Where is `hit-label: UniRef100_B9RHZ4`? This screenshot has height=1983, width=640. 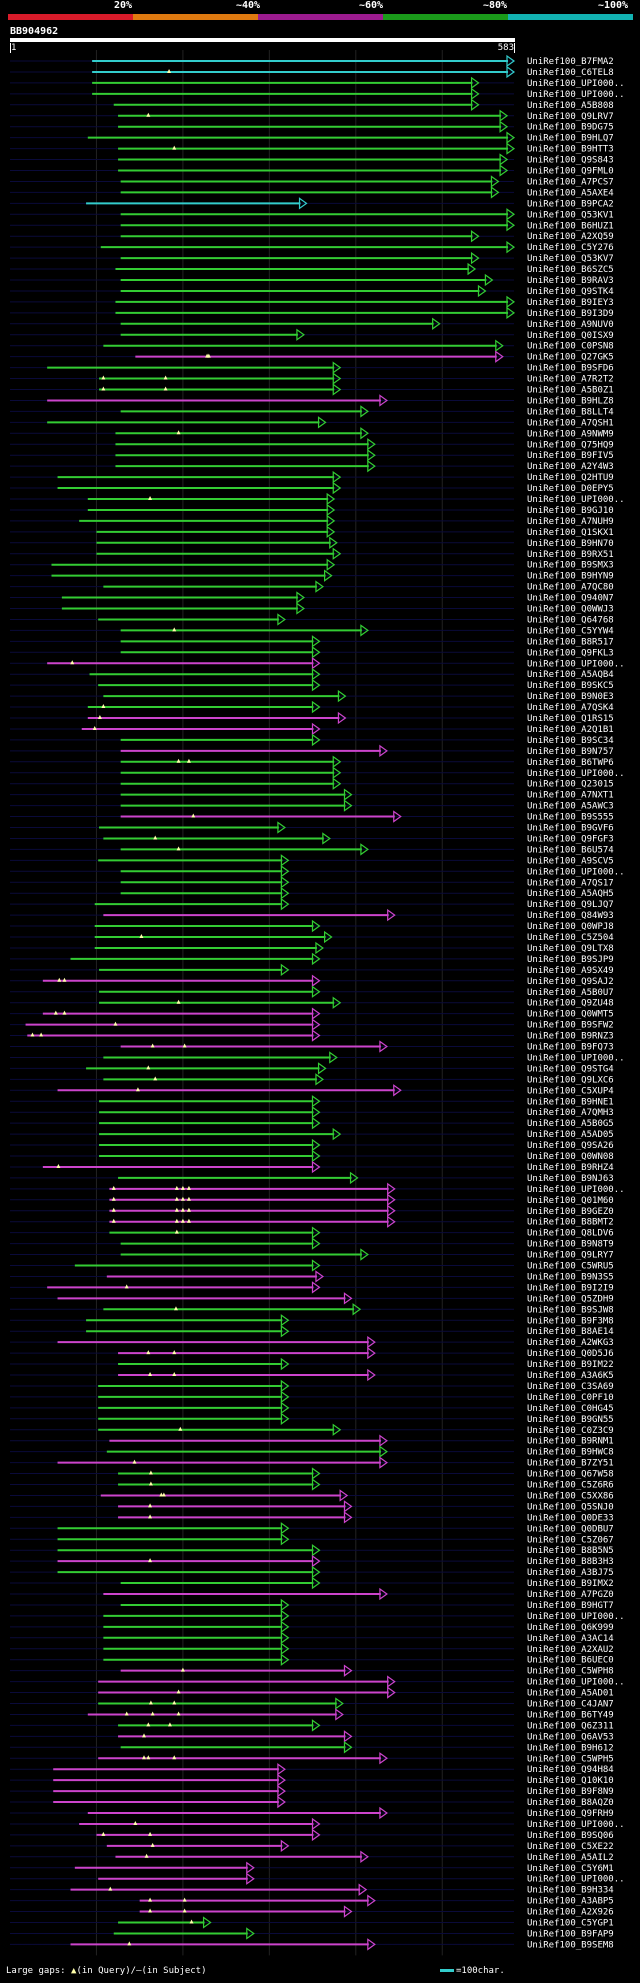 hit-label: UniRef100_B9RHZ4 is located at coordinates (570, 1168).